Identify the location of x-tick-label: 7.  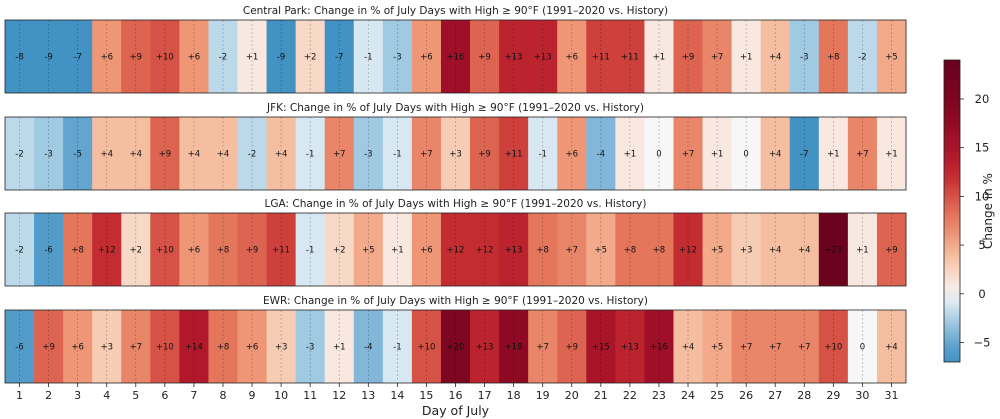
(193, 395).